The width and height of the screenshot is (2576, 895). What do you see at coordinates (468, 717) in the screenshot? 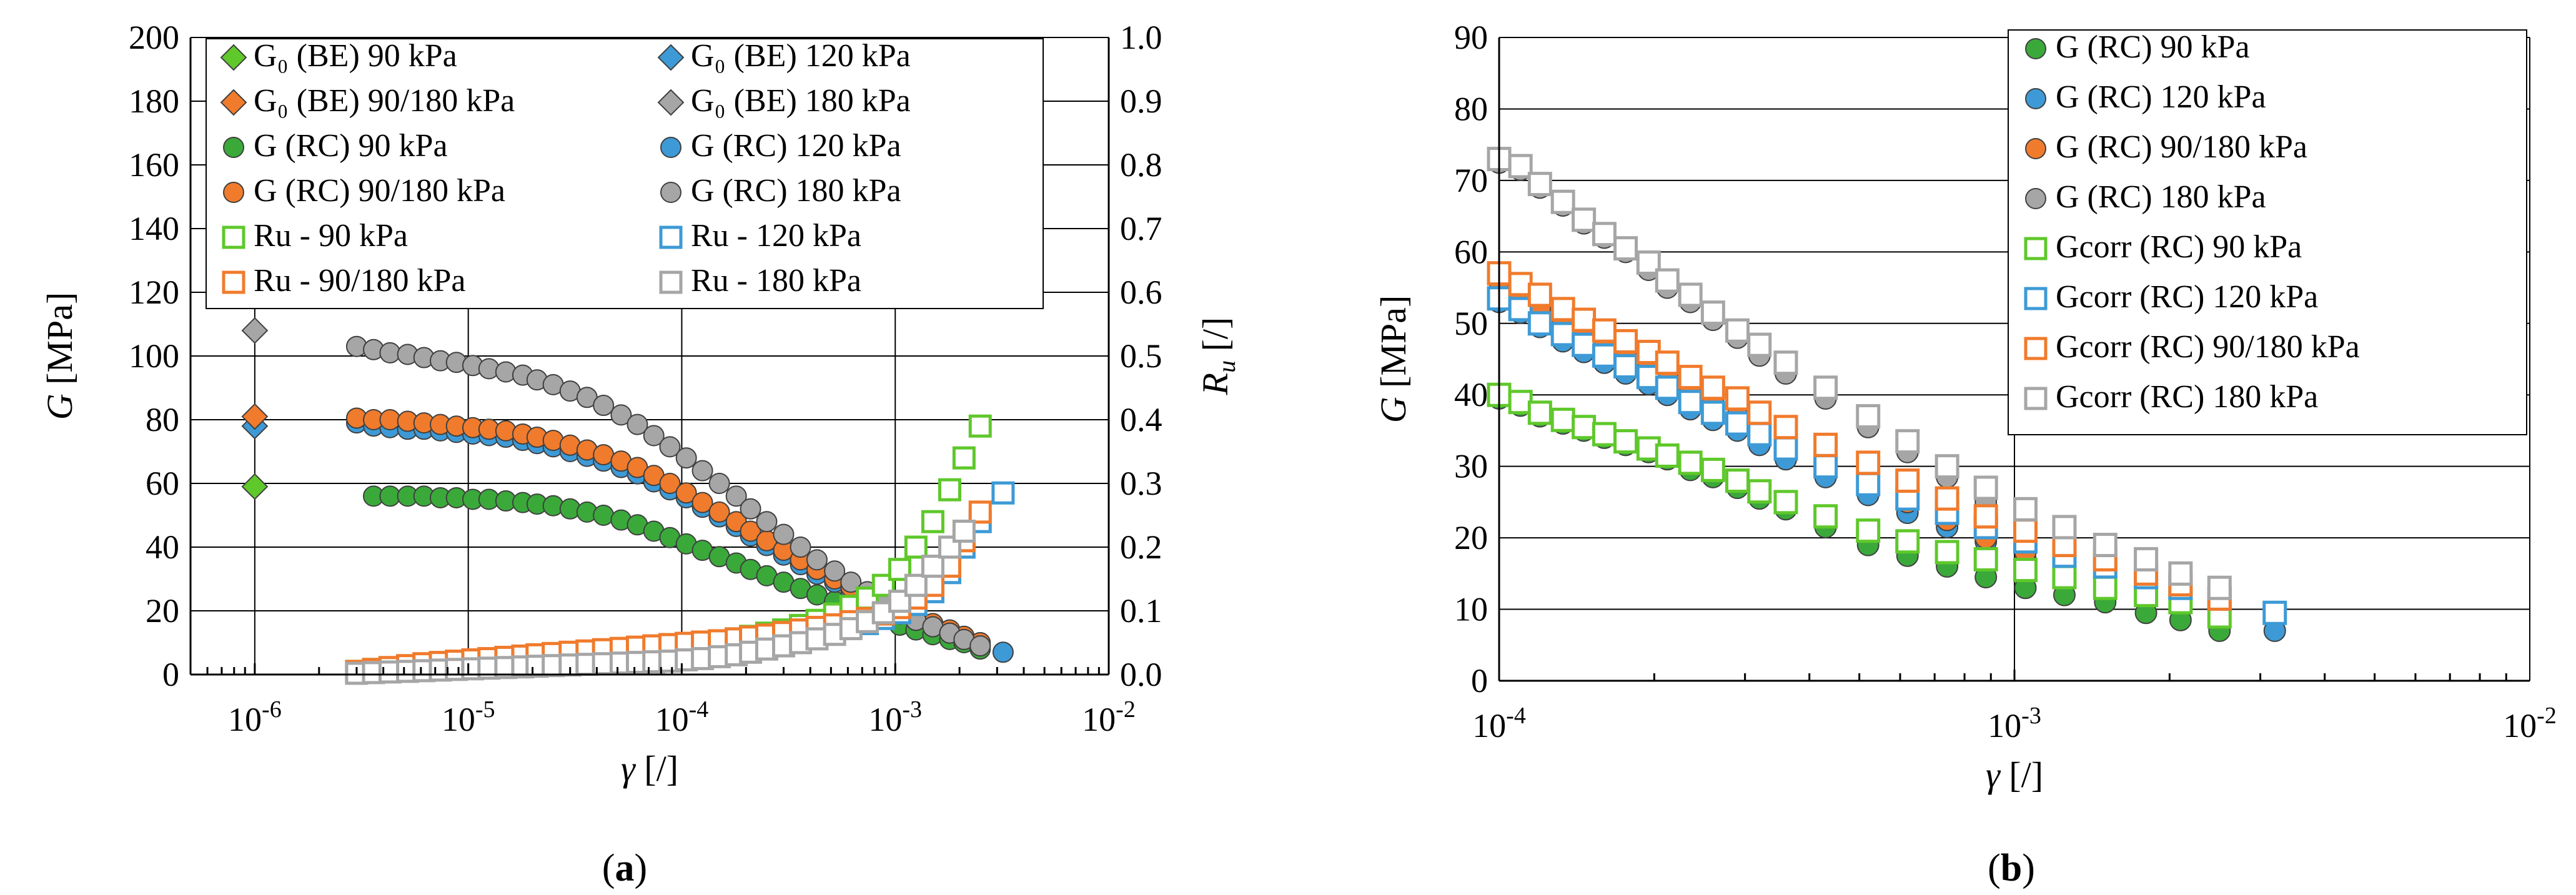
I see `x-tick-label: 10⁻⁵` at bounding box center [468, 717].